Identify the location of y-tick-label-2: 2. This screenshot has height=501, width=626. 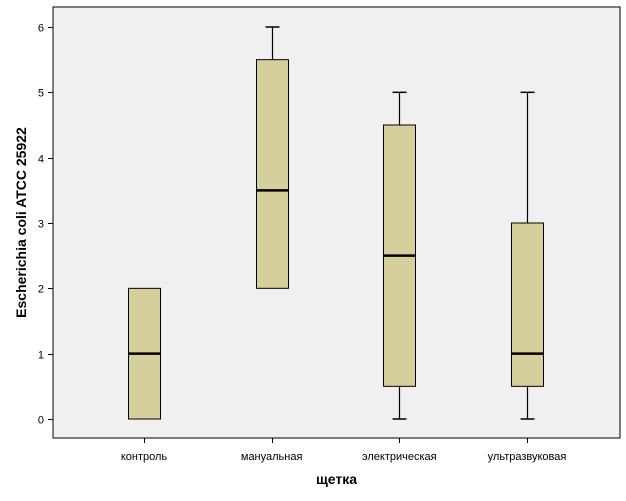
(41, 290).